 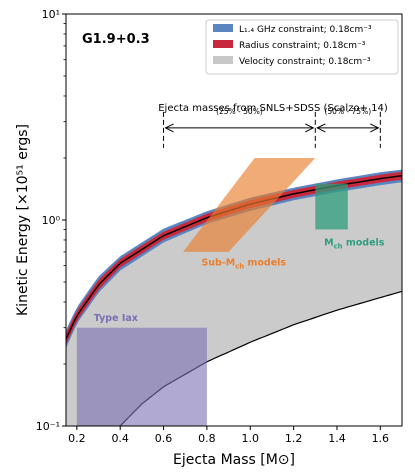 What do you see at coordinates (321, 128) in the screenshot?
I see `range-right-arrow-head-left` at bounding box center [321, 128].